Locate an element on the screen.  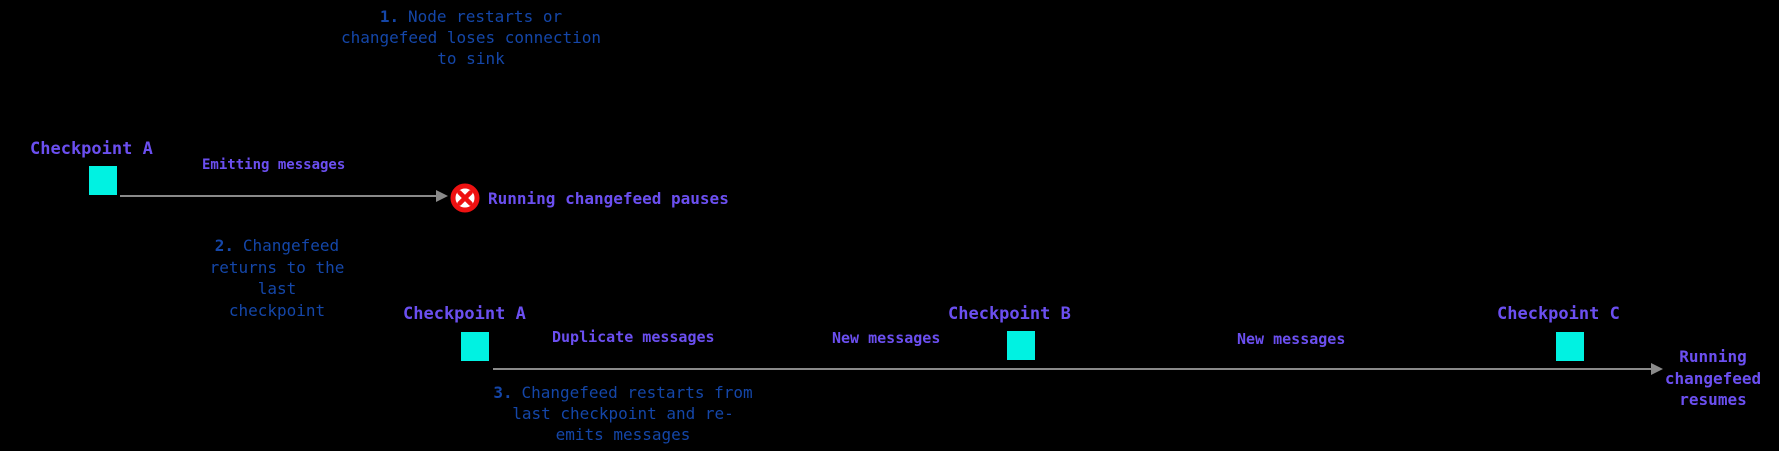
step1-line1: 1. Node restarts or is located at coordinates (471, 16).